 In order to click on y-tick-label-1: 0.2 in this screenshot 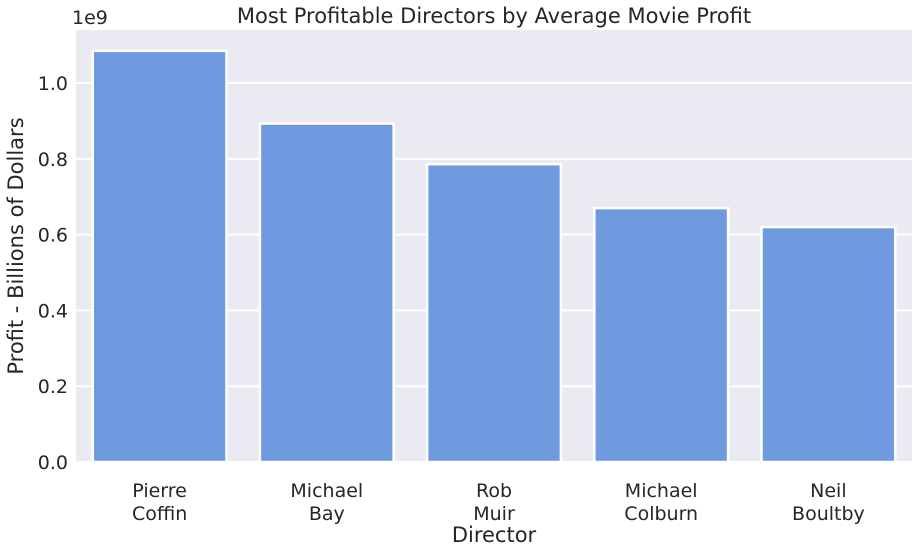, I will do `click(53, 387)`.